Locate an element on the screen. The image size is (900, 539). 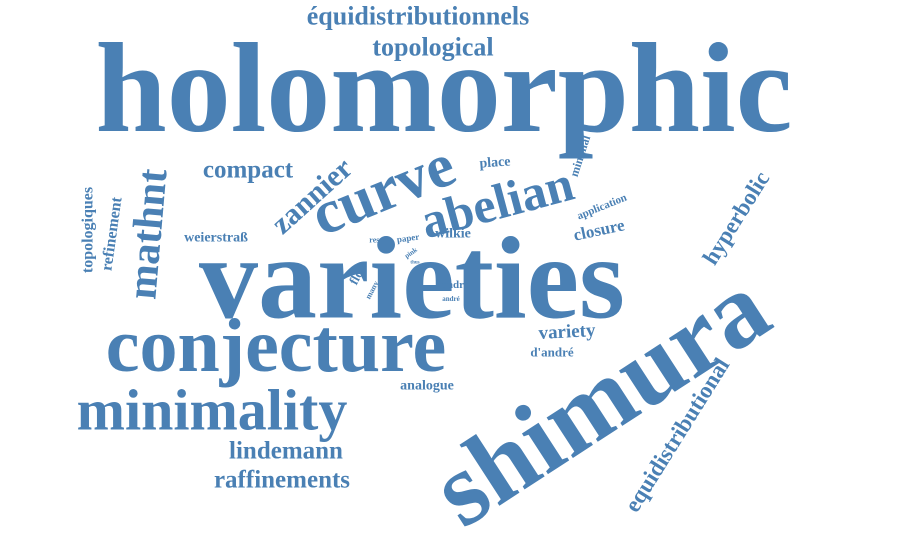
word-weierstrass: weierstraß is located at coordinates (216, 238).